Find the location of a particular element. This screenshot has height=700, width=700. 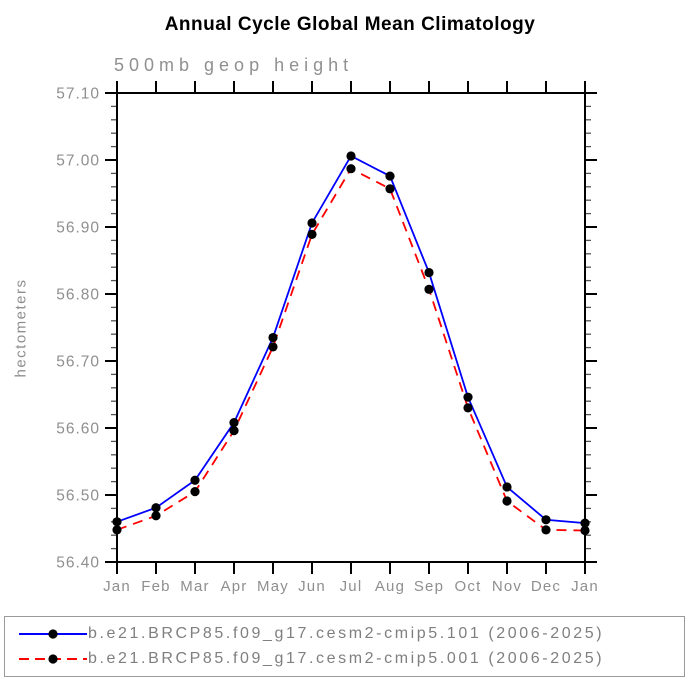

svg-text: Sep is located at coordinates (429, 586).